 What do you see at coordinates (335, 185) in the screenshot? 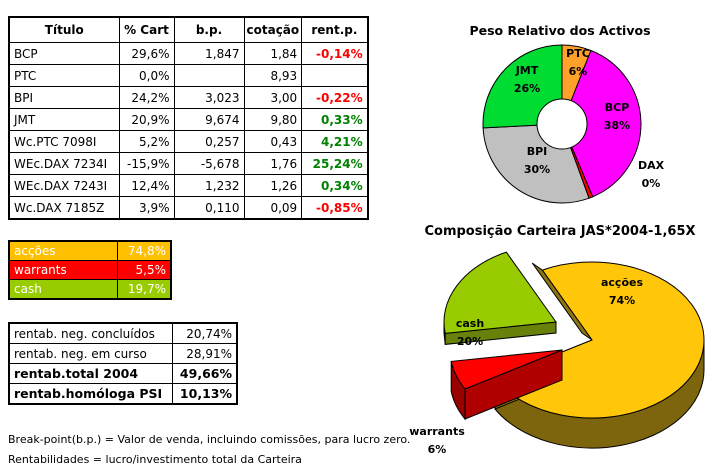
I see `value-cell: 0,34%` at bounding box center [335, 185].